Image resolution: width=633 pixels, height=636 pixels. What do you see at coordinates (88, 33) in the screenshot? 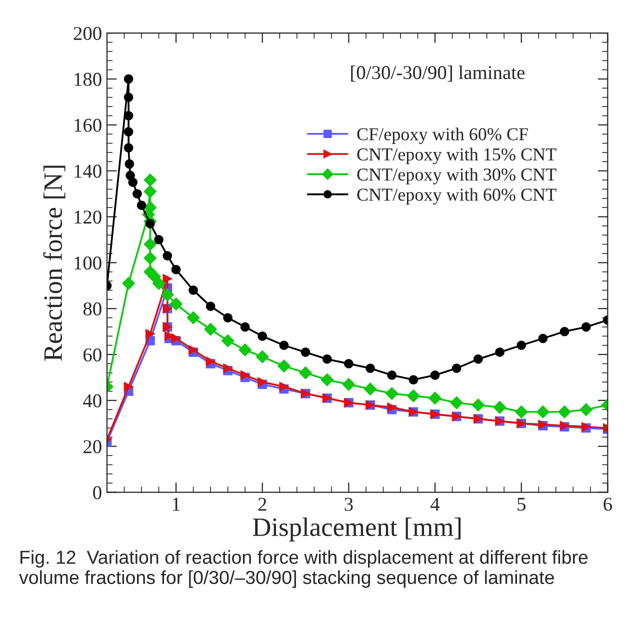
I see `y-tick-label: 200` at bounding box center [88, 33].